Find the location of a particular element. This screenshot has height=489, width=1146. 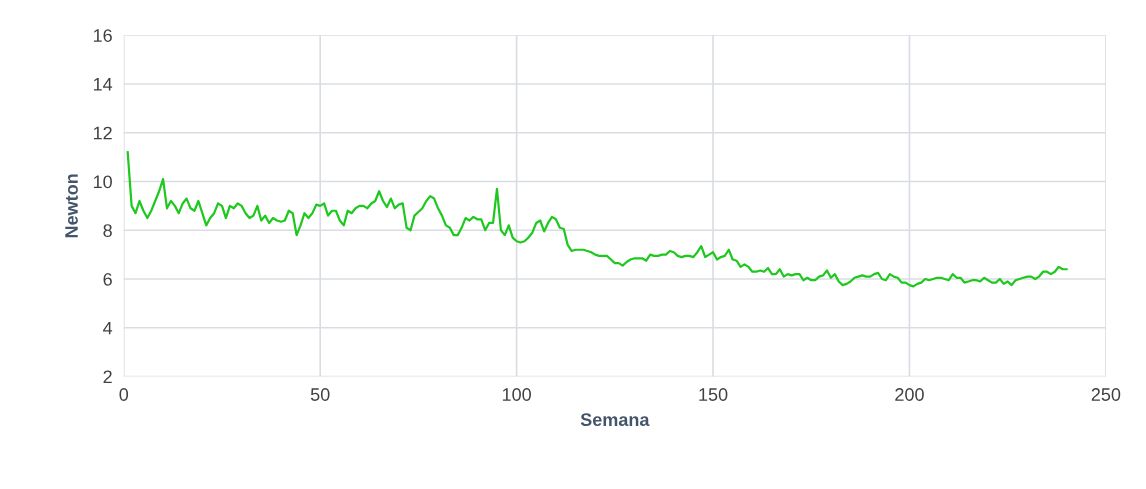

x-tick-label: 250 is located at coordinates (1106, 394).